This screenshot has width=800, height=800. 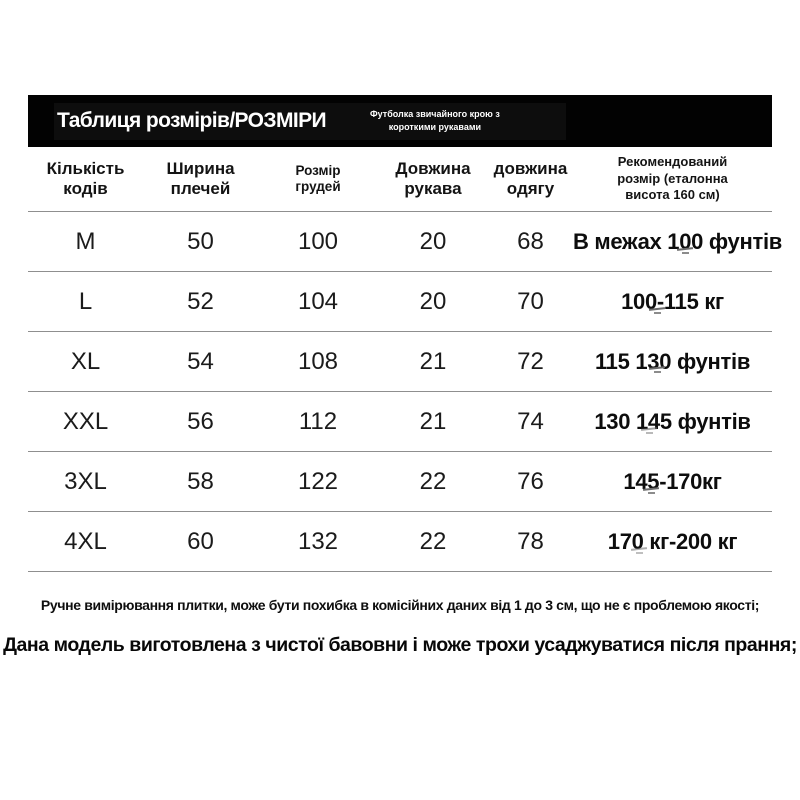 I want to click on cell-size: L, so click(x=85, y=301).